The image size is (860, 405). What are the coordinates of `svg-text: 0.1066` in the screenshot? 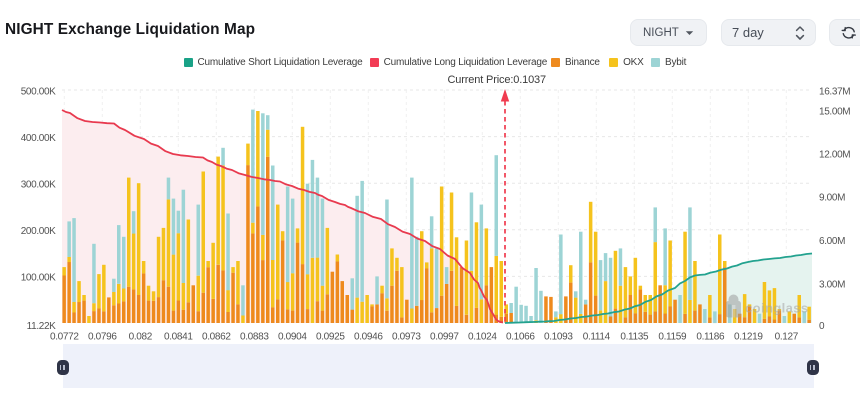 It's located at (520, 337).